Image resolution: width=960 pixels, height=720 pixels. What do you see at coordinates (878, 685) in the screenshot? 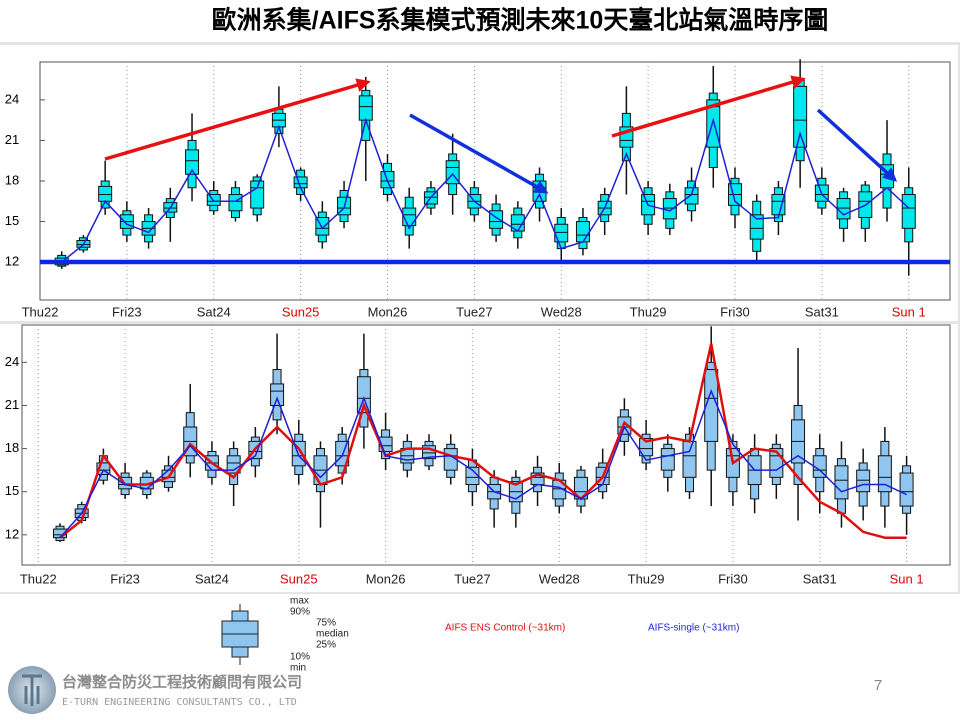
I see `page-number: 7` at bounding box center [878, 685].